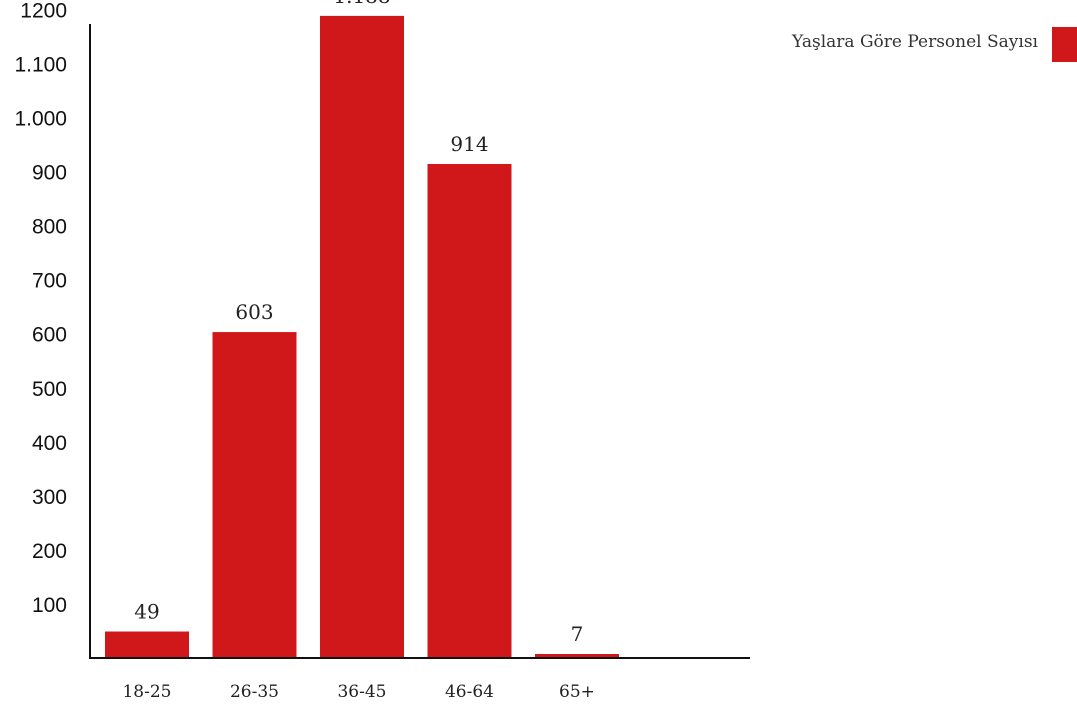 This screenshot has height=705, width=1077. I want to click on y-tick-label: 900, so click(49, 173).